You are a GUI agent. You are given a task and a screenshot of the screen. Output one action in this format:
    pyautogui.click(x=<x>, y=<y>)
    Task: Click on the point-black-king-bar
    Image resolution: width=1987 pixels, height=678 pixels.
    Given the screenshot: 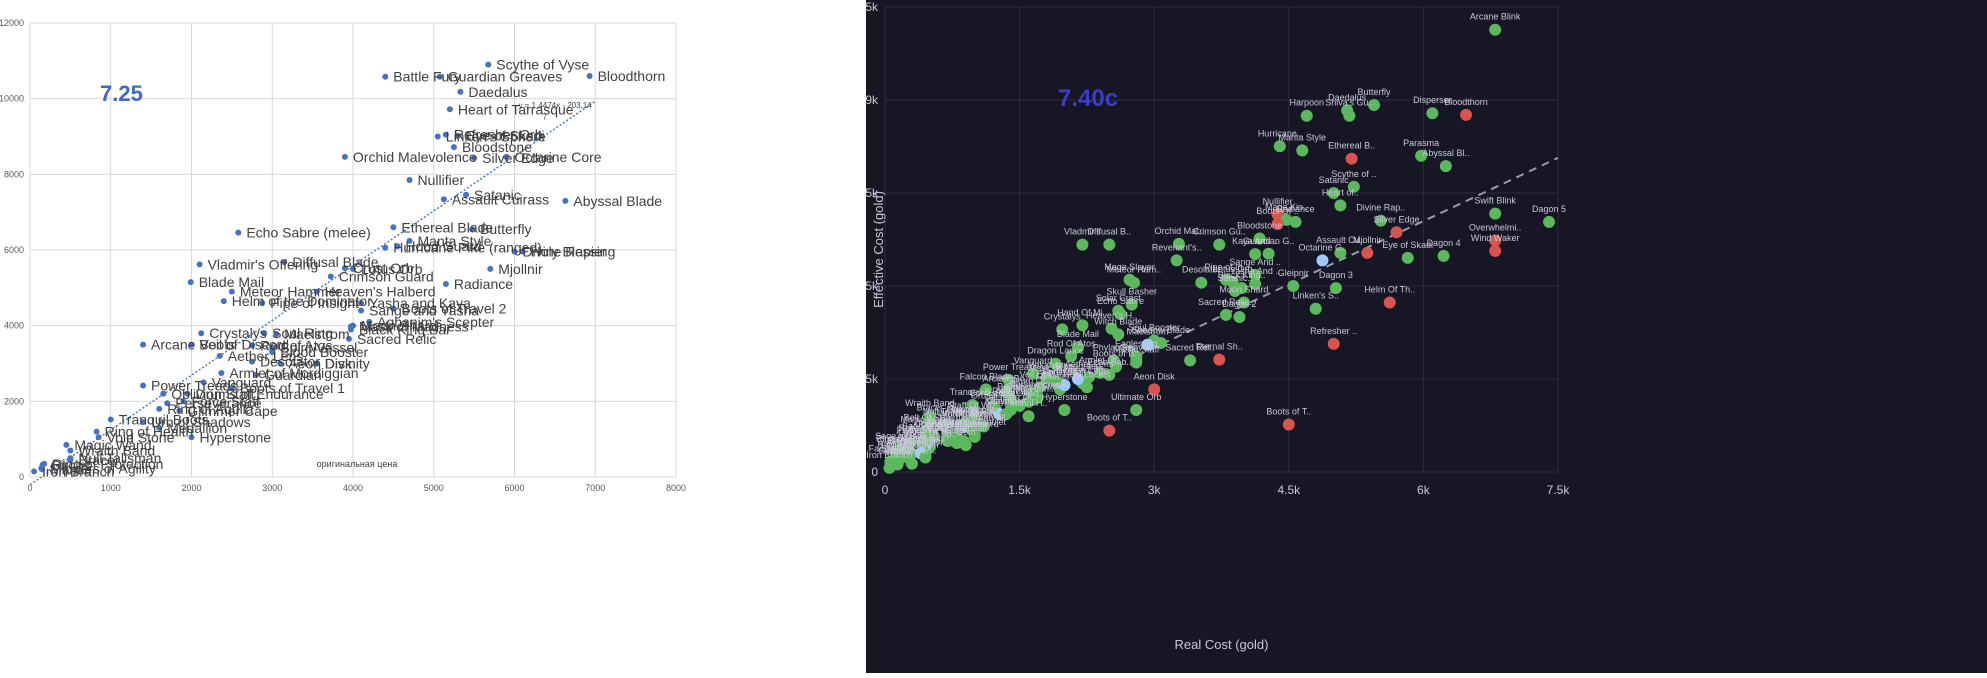 What is the action you would take?
    pyautogui.click(x=350, y=329)
    